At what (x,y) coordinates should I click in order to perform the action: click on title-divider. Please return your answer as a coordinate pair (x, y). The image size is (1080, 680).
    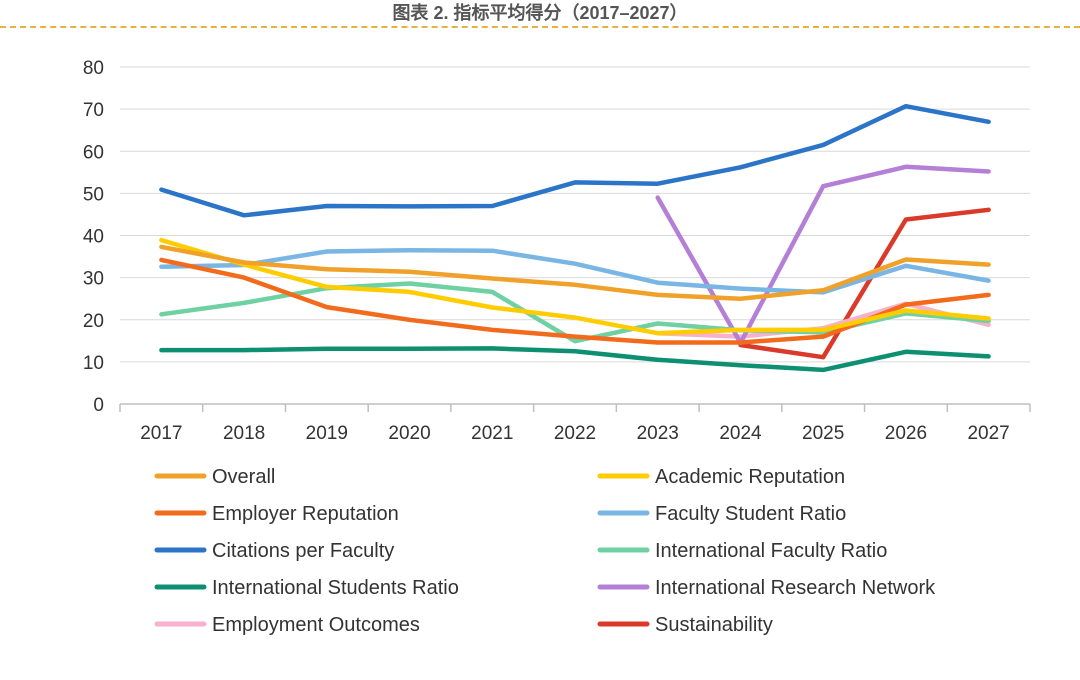
    Looking at the image, I should click on (540, 27).